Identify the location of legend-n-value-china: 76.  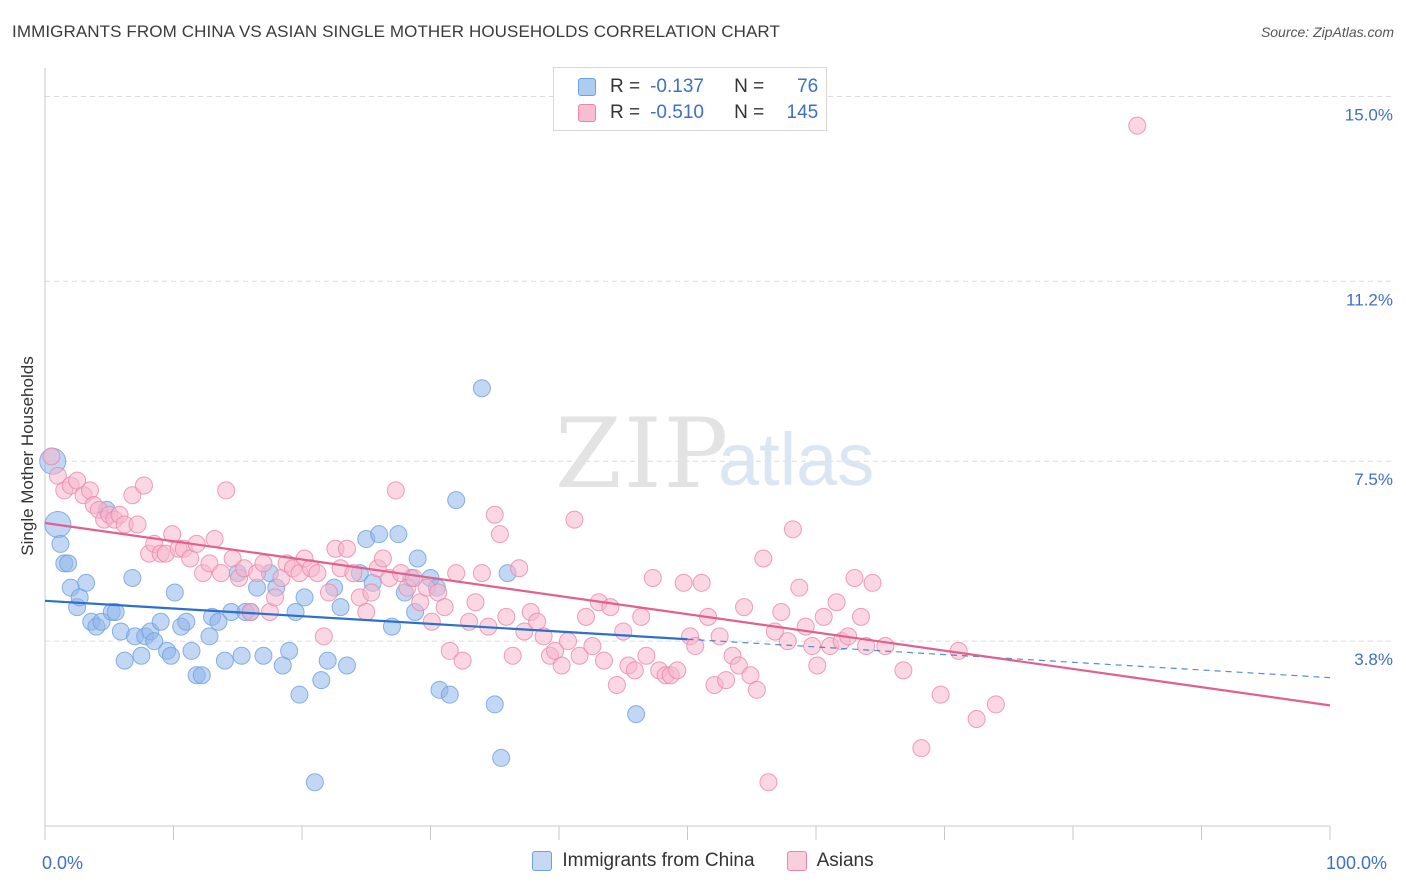
(808, 86).